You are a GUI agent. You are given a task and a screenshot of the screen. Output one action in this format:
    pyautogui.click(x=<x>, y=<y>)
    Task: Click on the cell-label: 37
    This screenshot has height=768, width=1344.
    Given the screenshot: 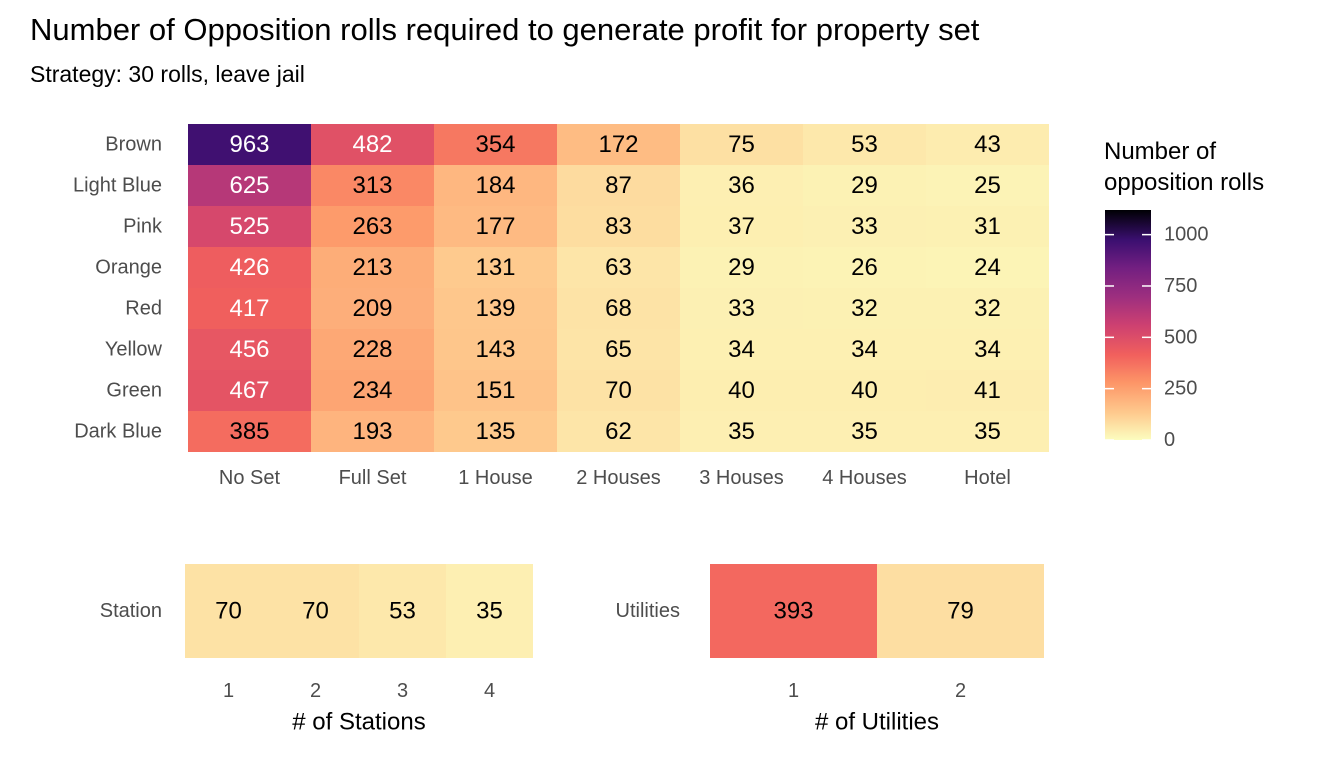 What is the action you would take?
    pyautogui.click(x=741, y=226)
    